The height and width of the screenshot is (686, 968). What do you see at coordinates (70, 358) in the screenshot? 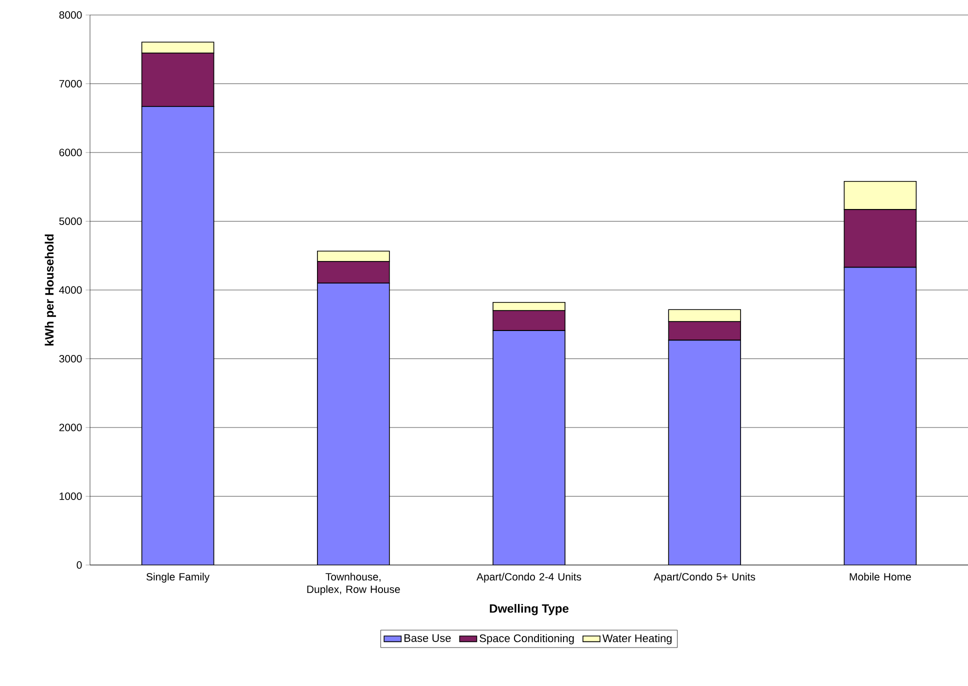
I see `y-tick-label: 3000` at bounding box center [70, 358].